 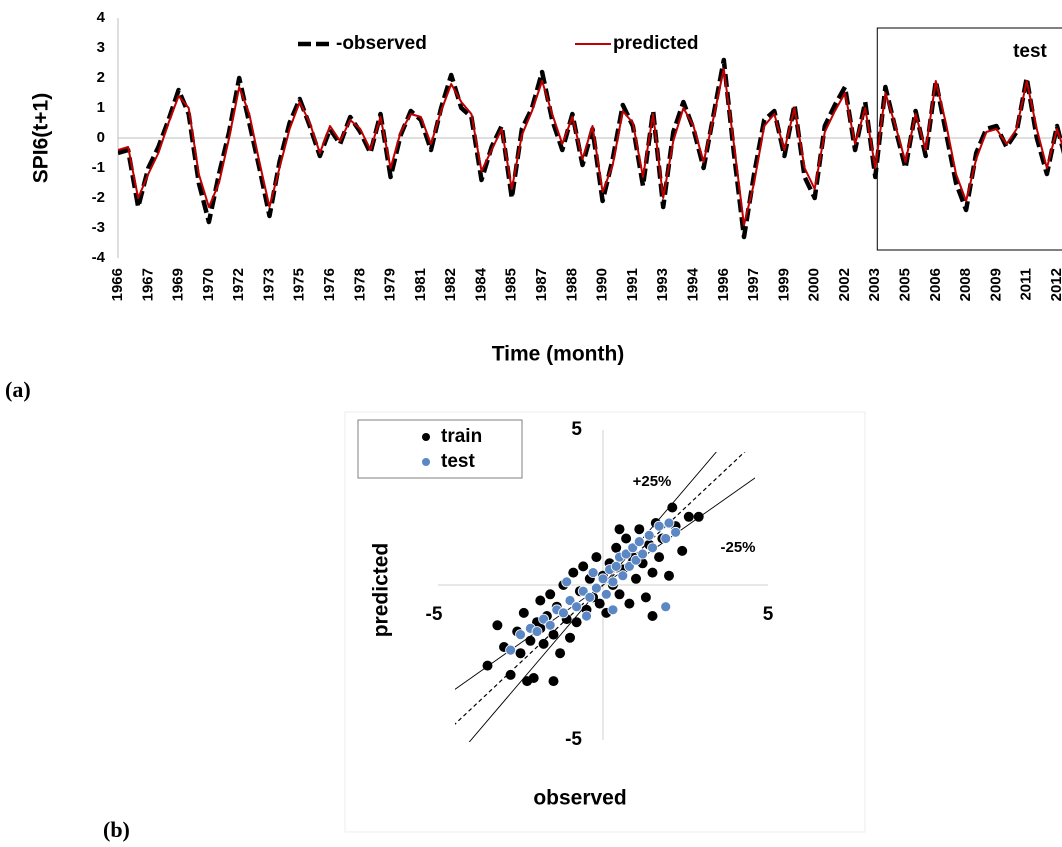 I want to click on y-axis-title: predicted, so click(x=381, y=590).